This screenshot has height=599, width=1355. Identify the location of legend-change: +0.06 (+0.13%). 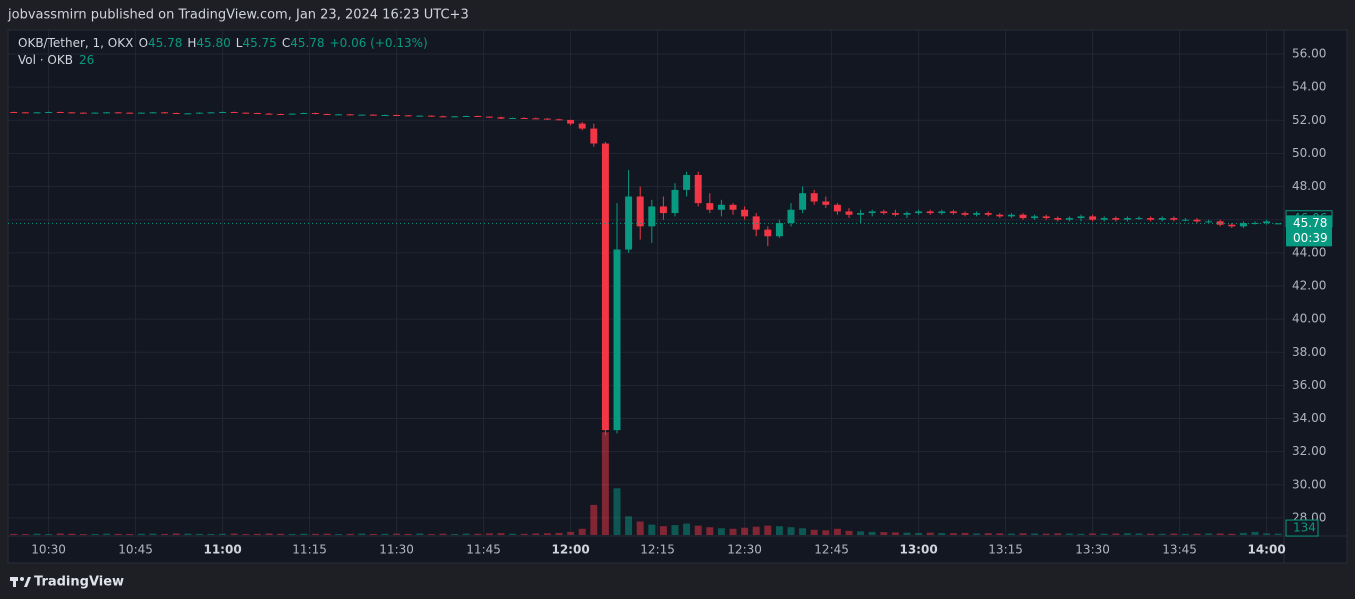
(379, 43).